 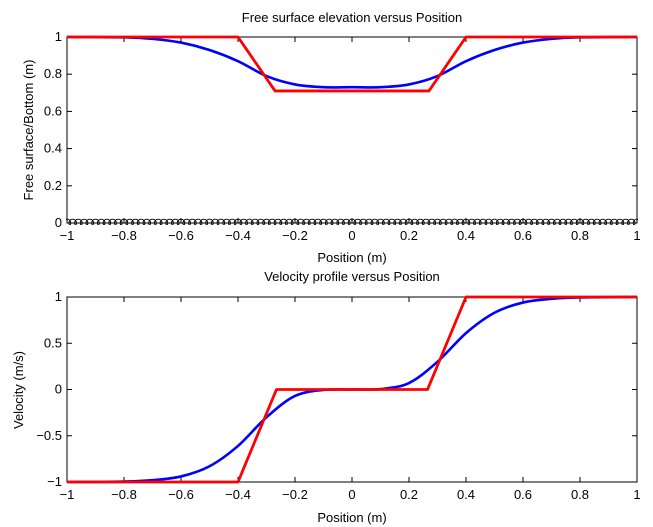 I want to click on velocity-y-tick-label: −0.5, so click(x=49, y=435).